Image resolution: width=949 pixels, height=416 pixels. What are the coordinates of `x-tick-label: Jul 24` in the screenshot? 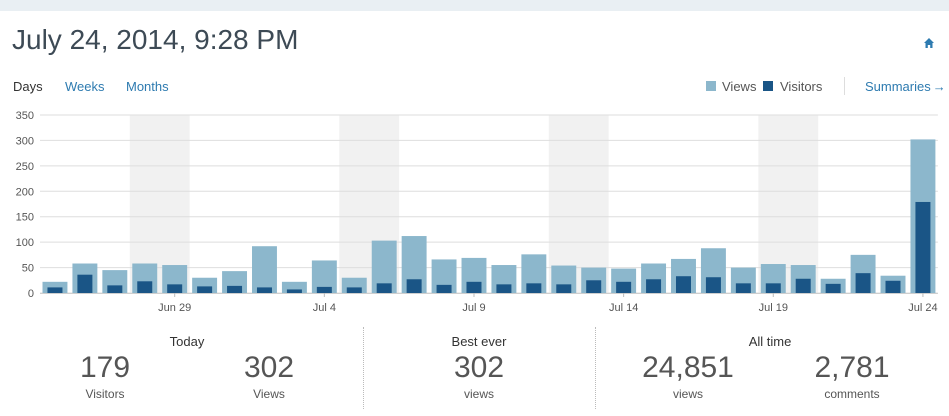 It's located at (922, 308).